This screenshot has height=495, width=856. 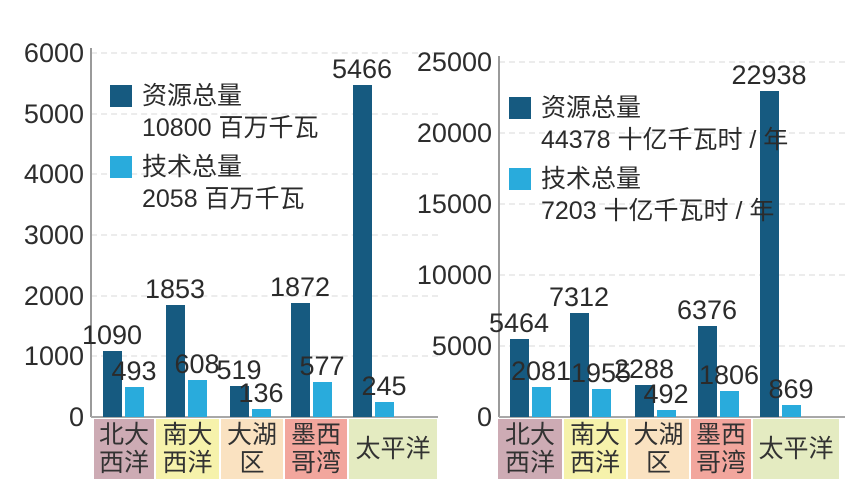 What do you see at coordinates (53, 356) in the screenshot?
I see `y-tick-label: 1000` at bounding box center [53, 356].